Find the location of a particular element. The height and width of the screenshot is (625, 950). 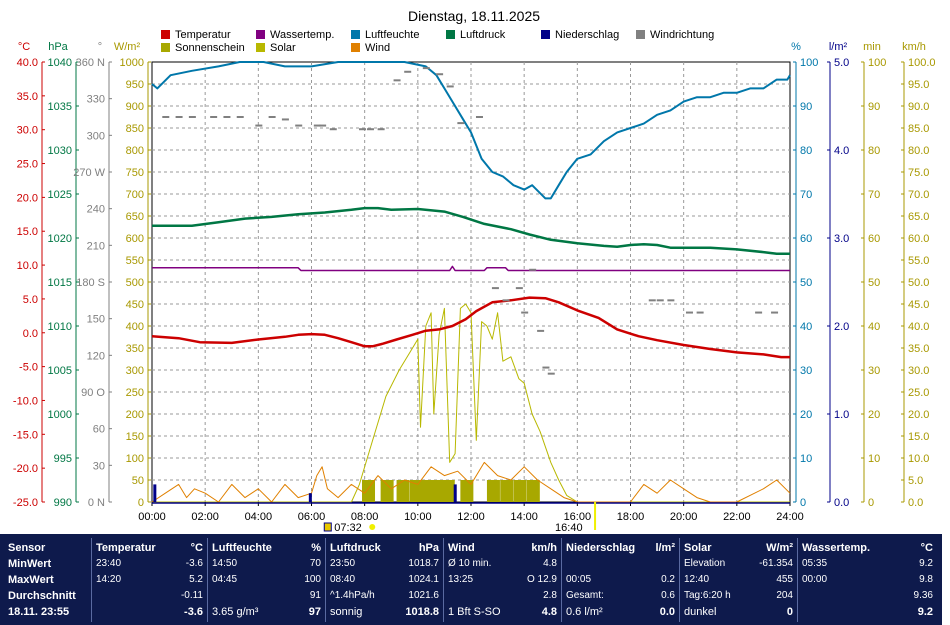

temperature-line is located at coordinates (470, 327).